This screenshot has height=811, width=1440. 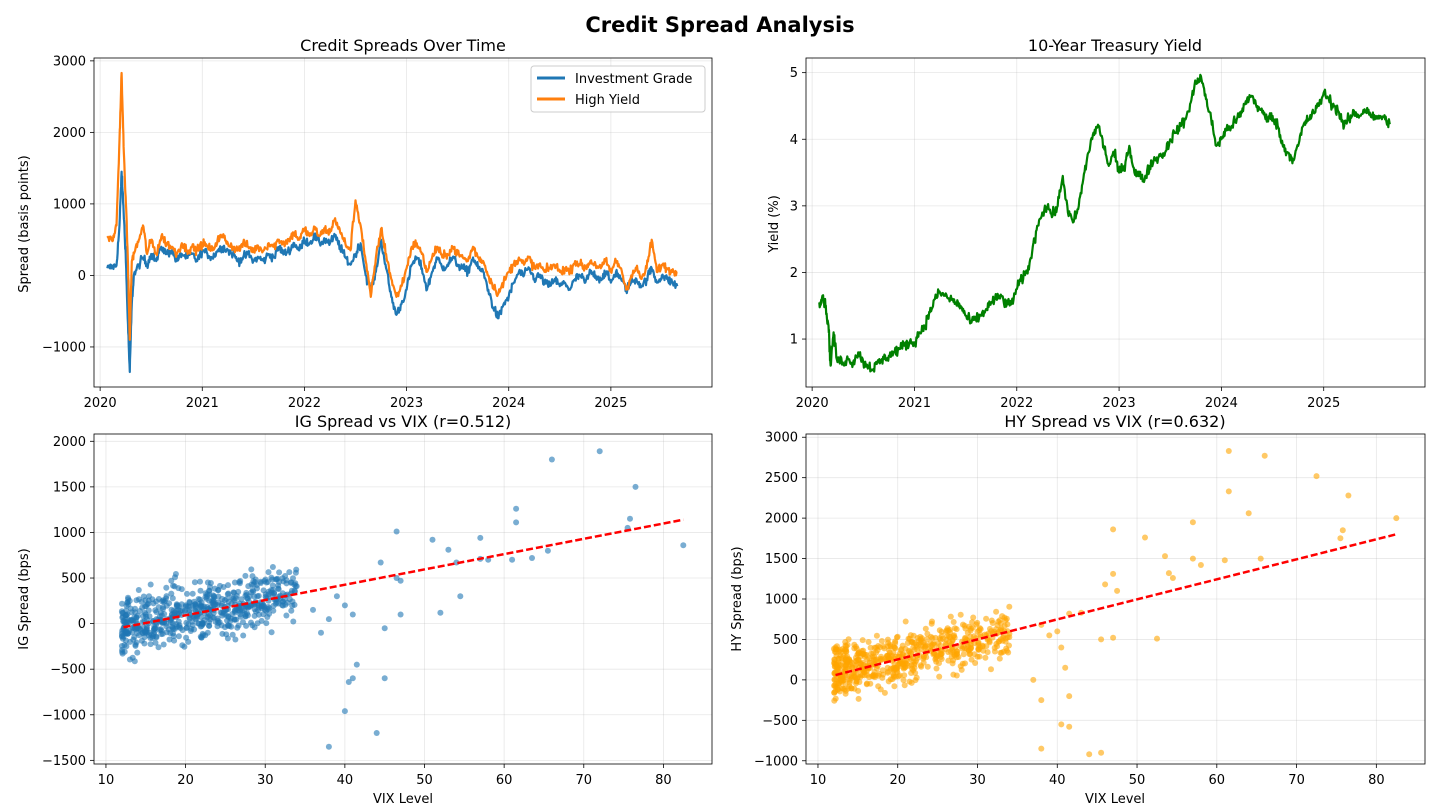 What do you see at coordinates (607, 100) in the screenshot?
I see `legend-label-high-yield: High Yield` at bounding box center [607, 100].